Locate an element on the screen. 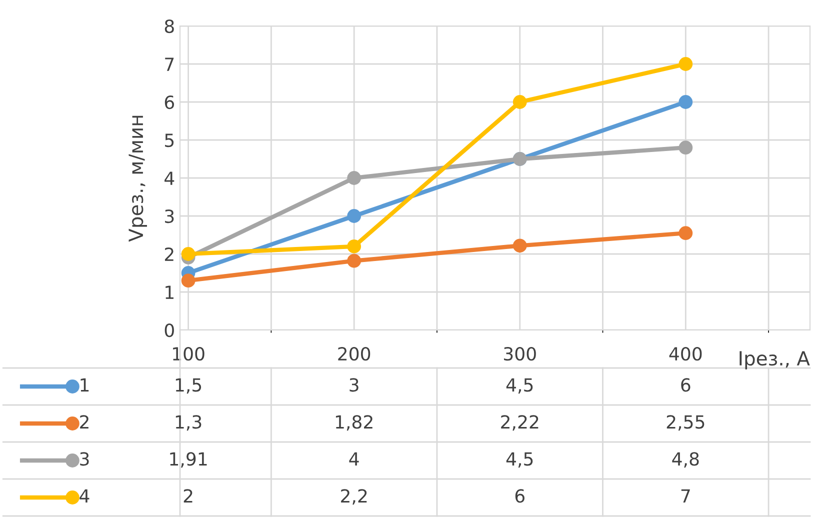  data-label: 7 is located at coordinates (685, 495).